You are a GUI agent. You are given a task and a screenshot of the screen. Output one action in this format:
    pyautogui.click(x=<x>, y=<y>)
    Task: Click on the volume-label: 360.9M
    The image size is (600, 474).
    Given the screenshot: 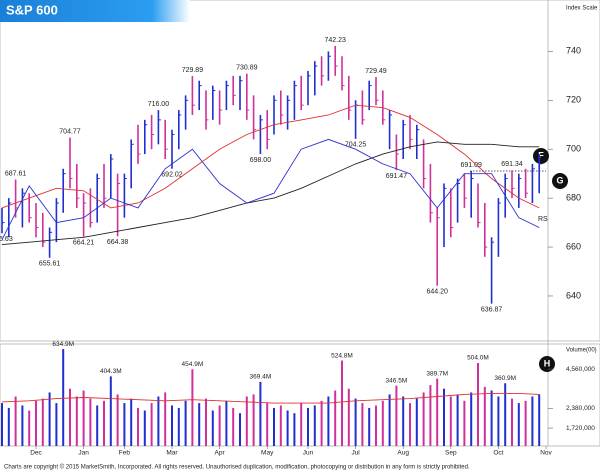 What is the action you would take?
    pyautogui.click(x=505, y=378)
    